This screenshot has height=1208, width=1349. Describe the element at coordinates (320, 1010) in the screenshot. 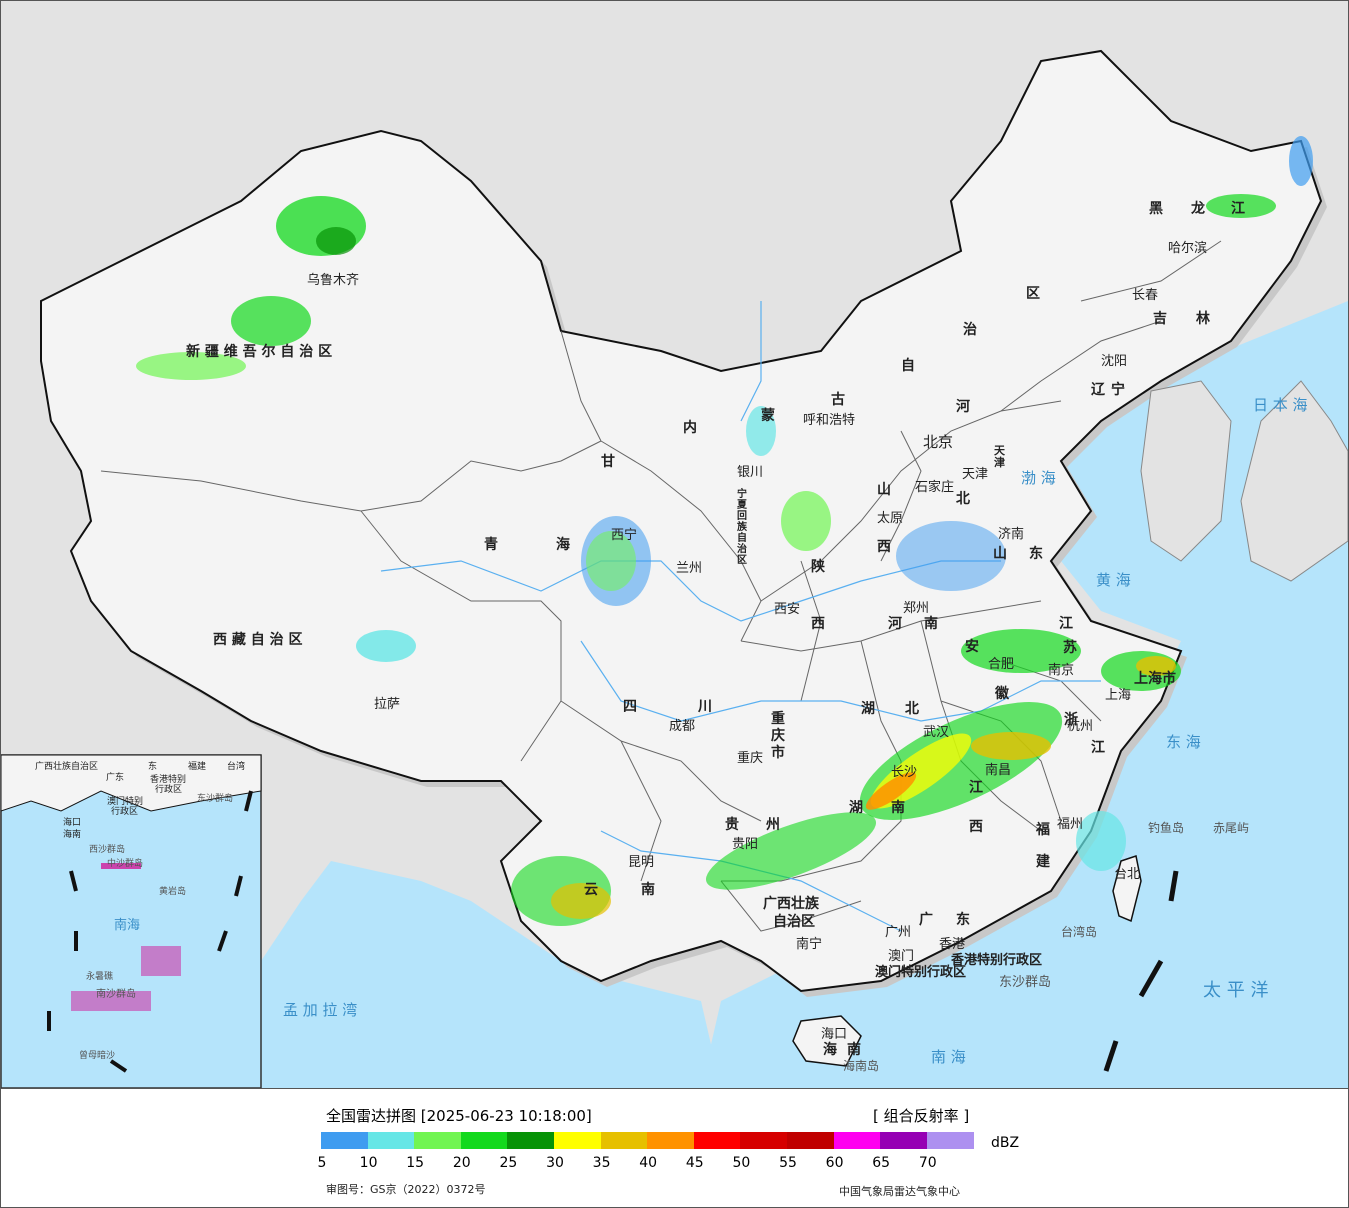

I see `sea-label: 孟 加 拉 湾` at that location.